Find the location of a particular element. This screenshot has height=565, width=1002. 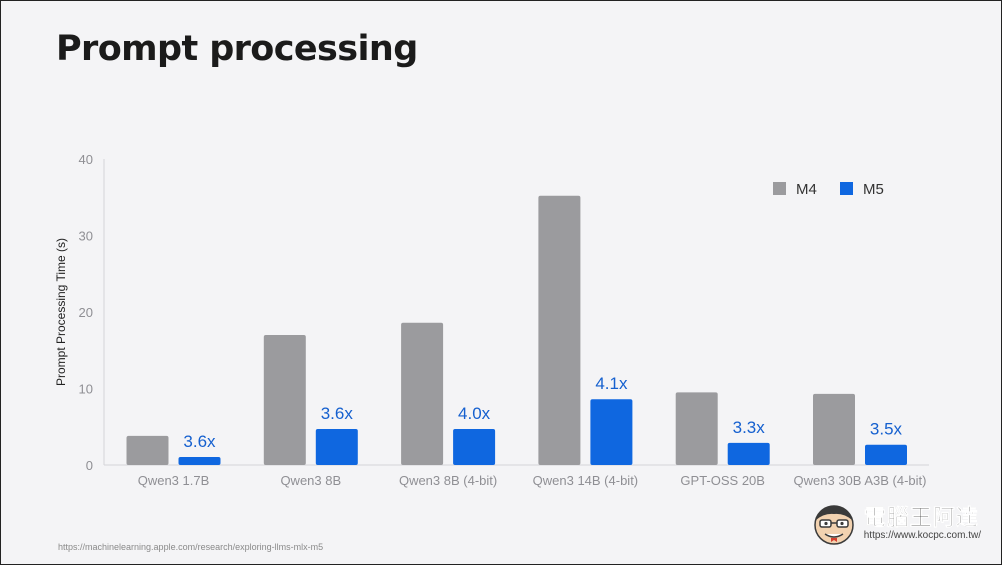

watermark: 電腦王阿達 https://www.kocpc.com.tw/ is located at coordinates (895, 524).